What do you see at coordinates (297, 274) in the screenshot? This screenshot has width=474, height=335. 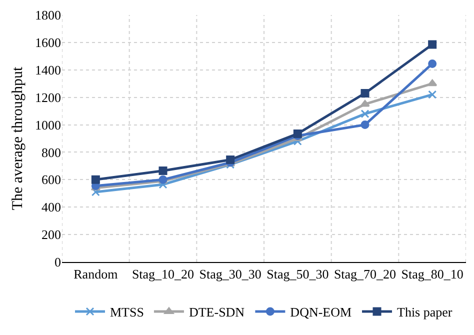 I see `x-tick-label: Stag_50_30` at bounding box center [297, 274].